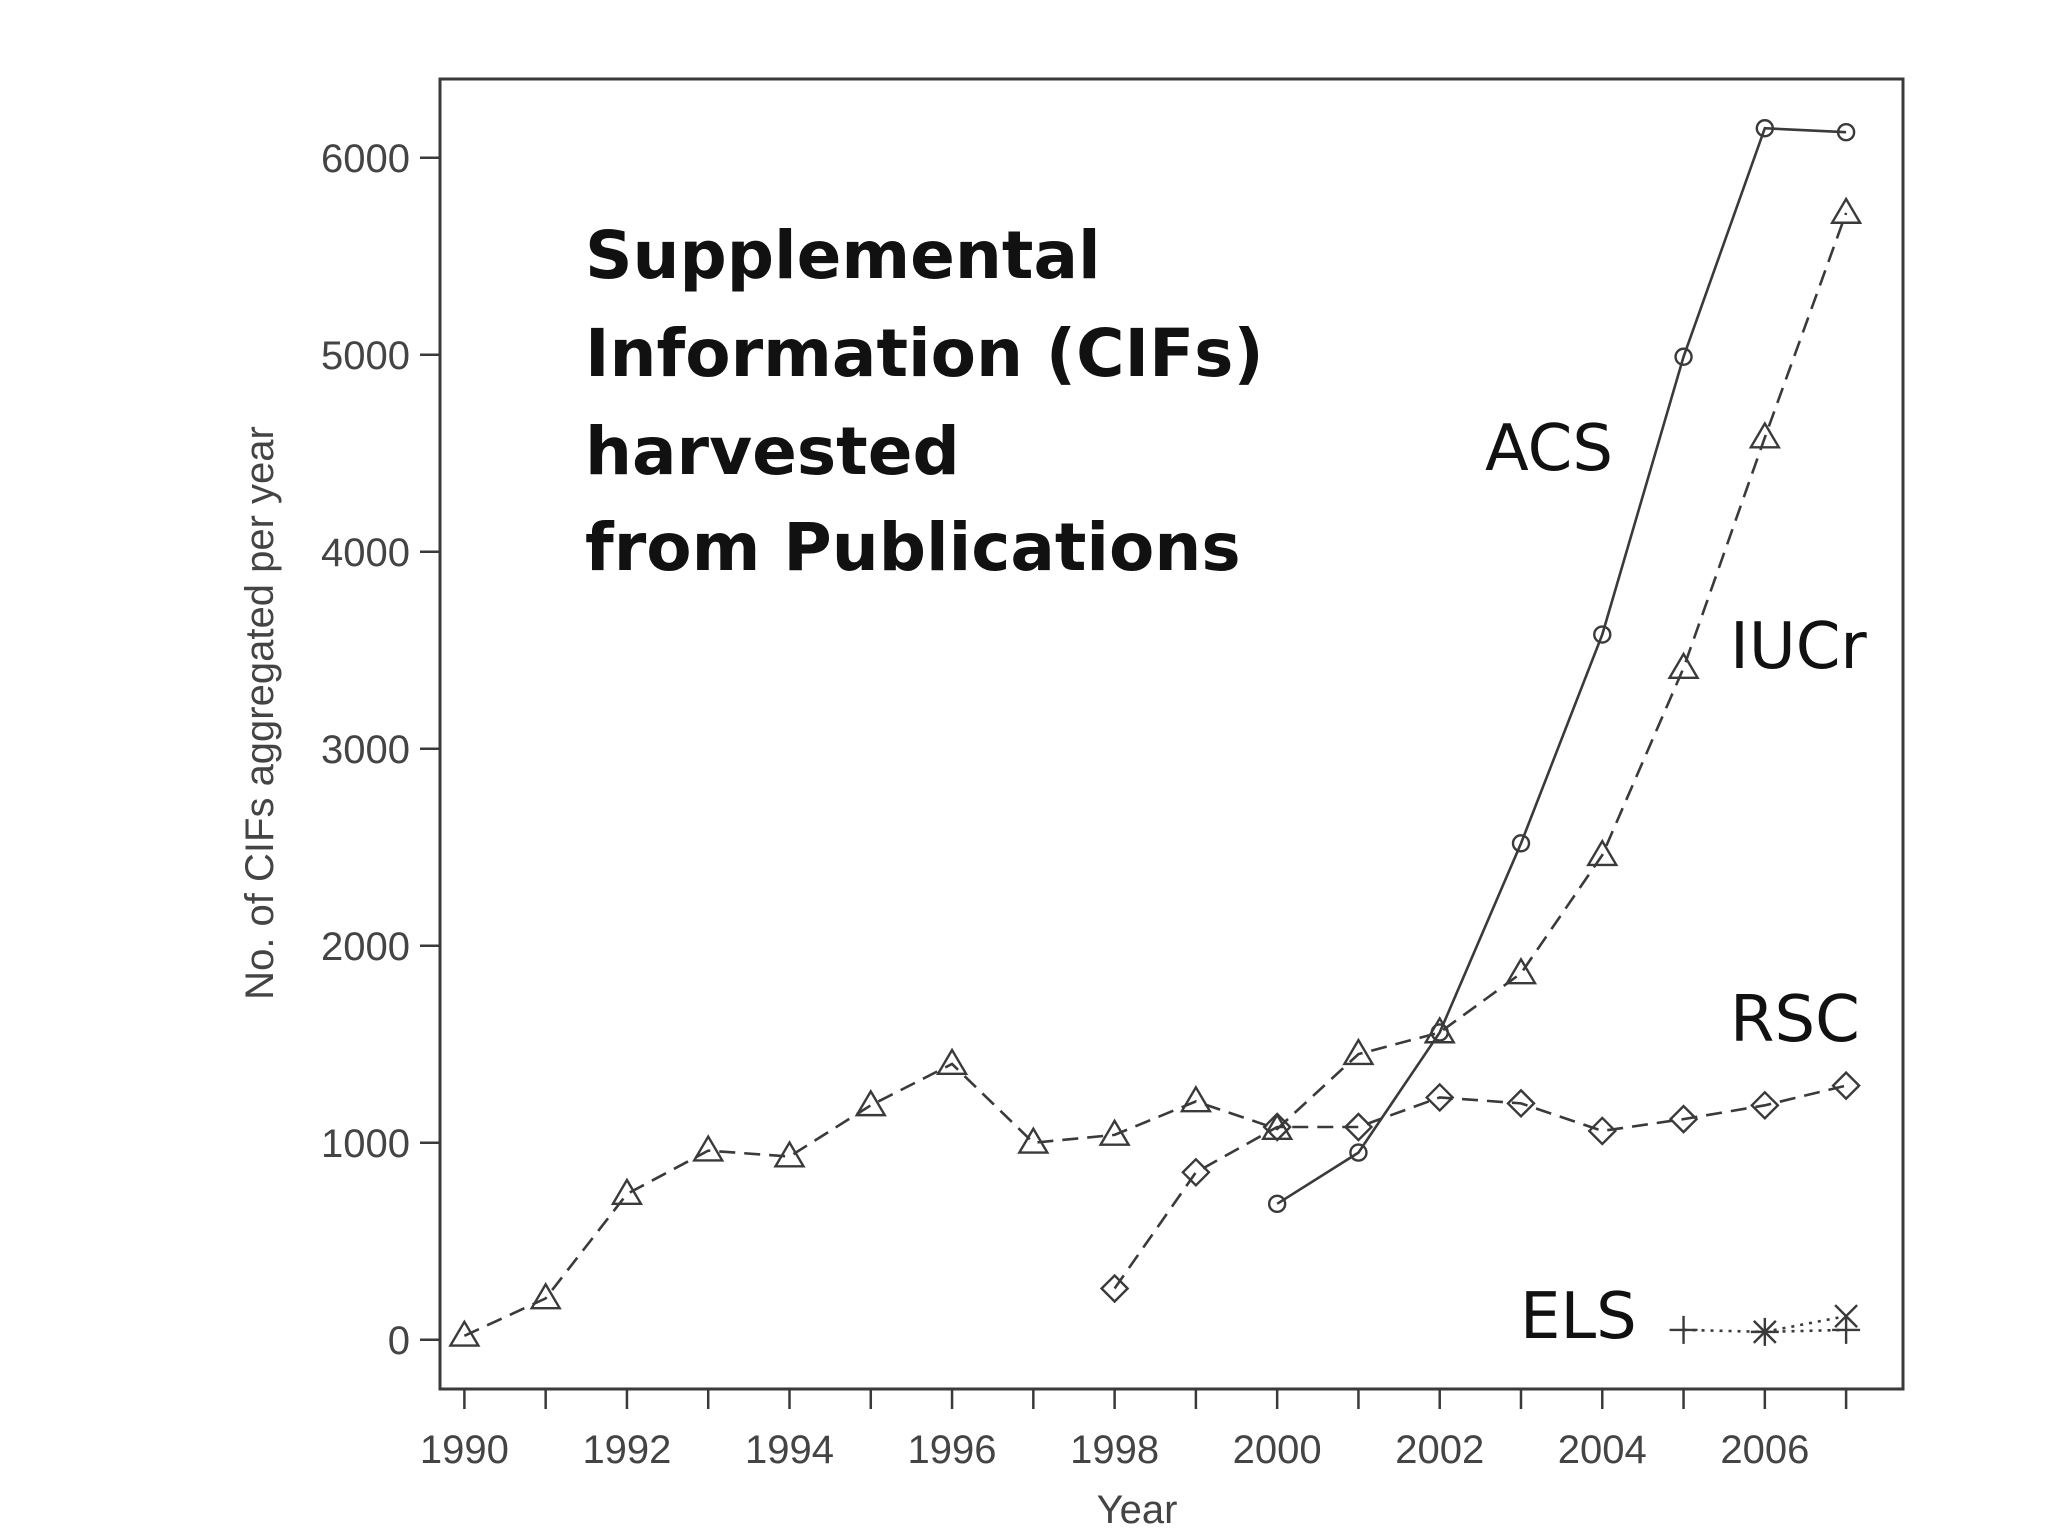 Image resolution: width=2048 pixels, height=1536 pixels. Describe the element at coordinates (1439, 1450) in the screenshot. I see `x-tick-label: 2002` at that location.